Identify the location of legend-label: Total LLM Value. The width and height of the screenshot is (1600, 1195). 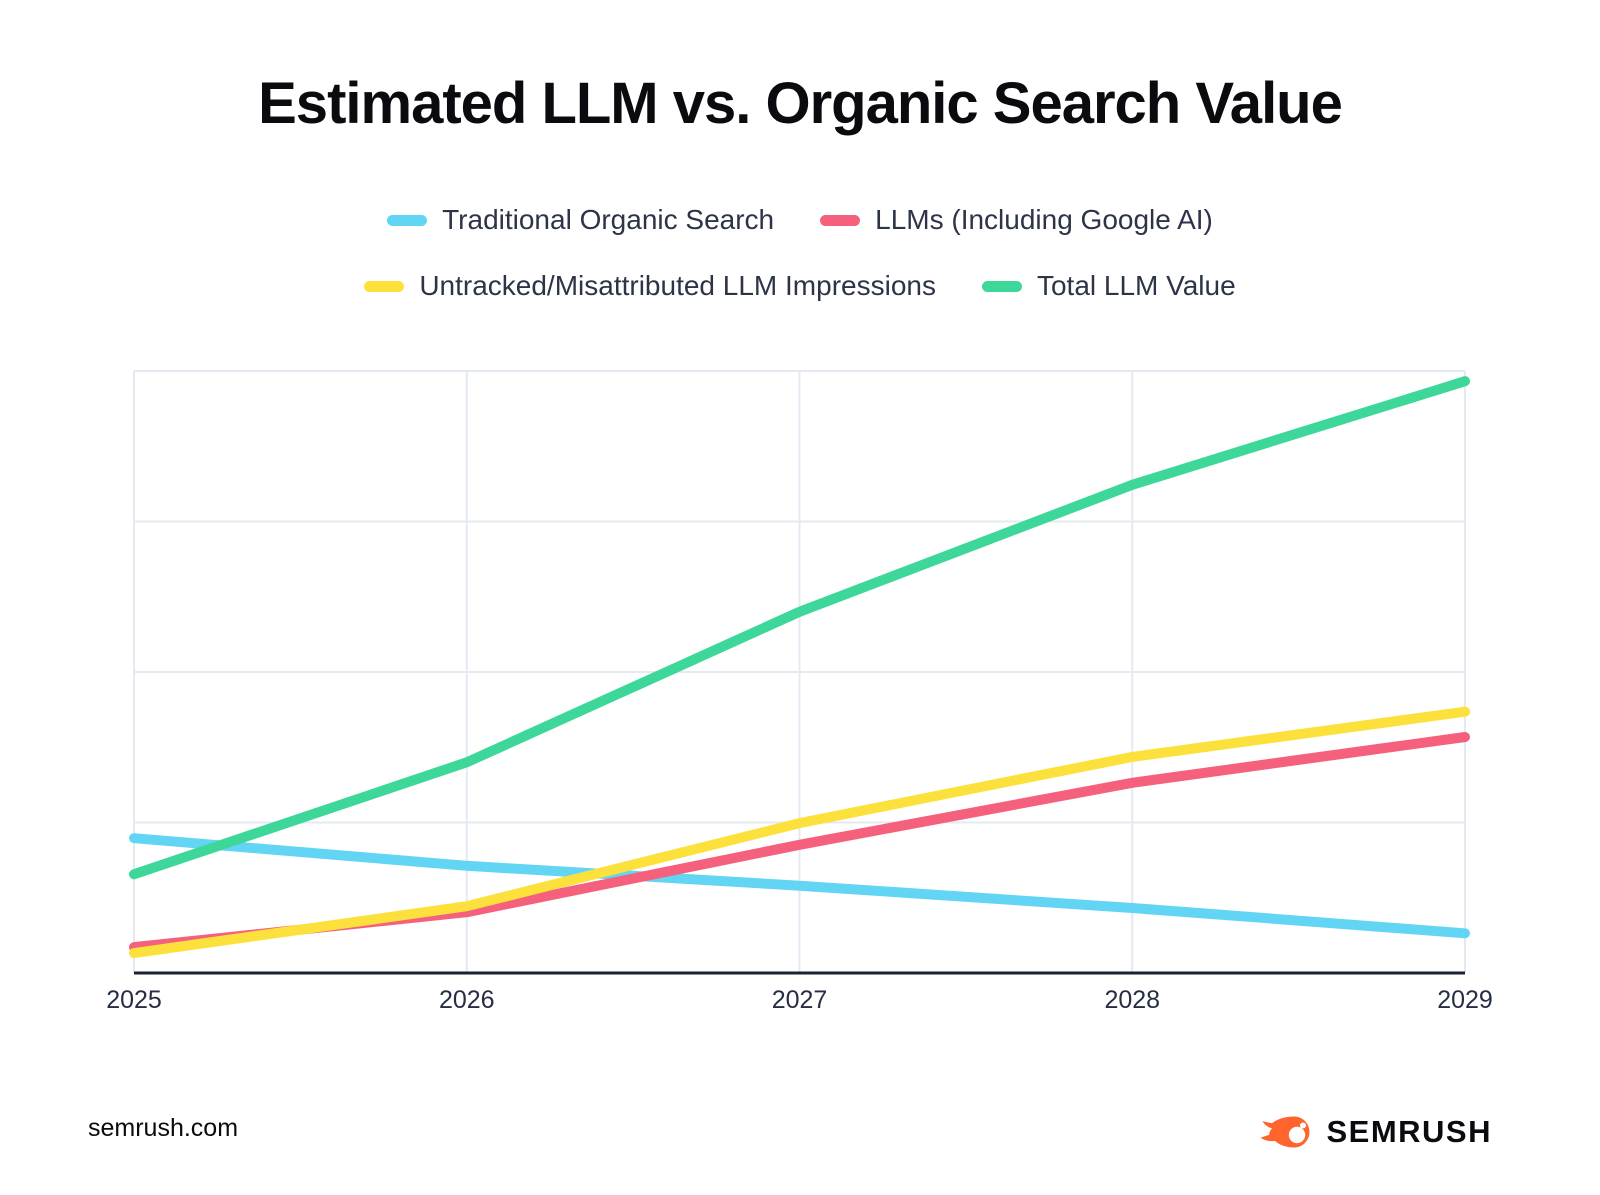
(1136, 285).